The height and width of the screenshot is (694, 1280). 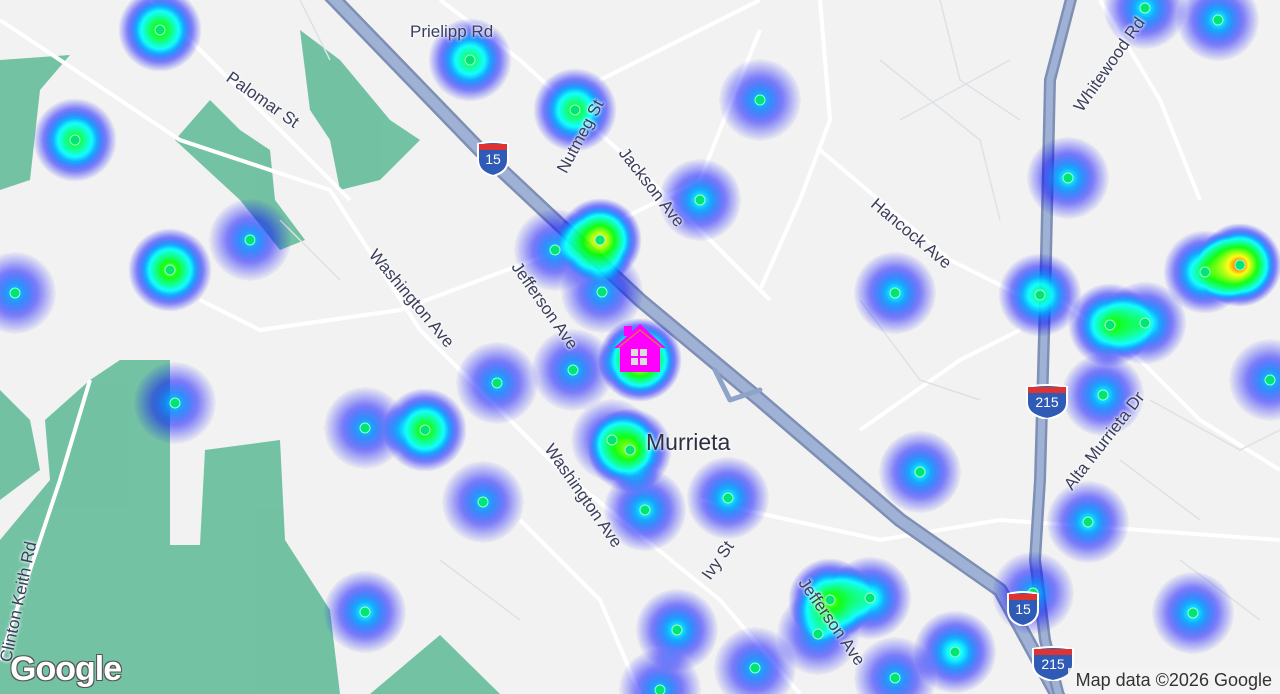 What do you see at coordinates (66, 669) in the screenshot?
I see `google-logo: Google` at bounding box center [66, 669].